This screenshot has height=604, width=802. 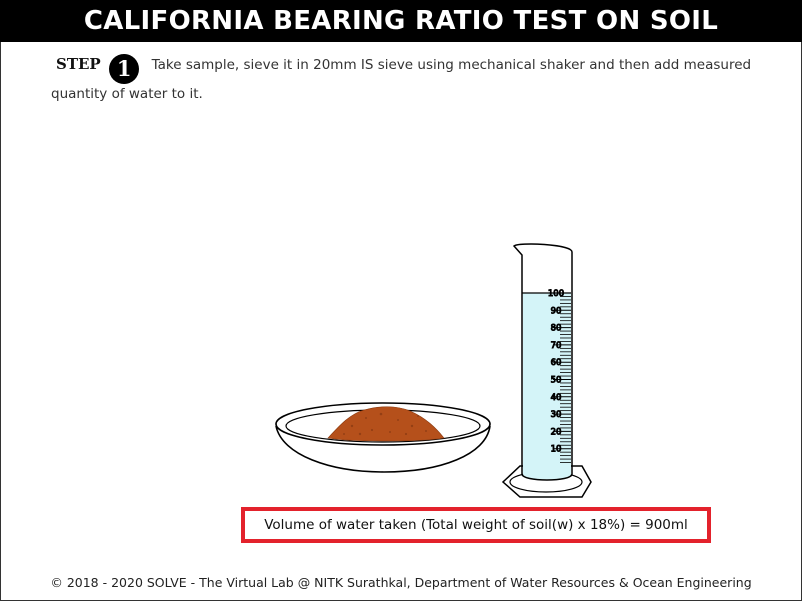 I want to click on cylinder-scale: 100 90 80 70 60 50 40 30 20 10, so click(x=559, y=376).